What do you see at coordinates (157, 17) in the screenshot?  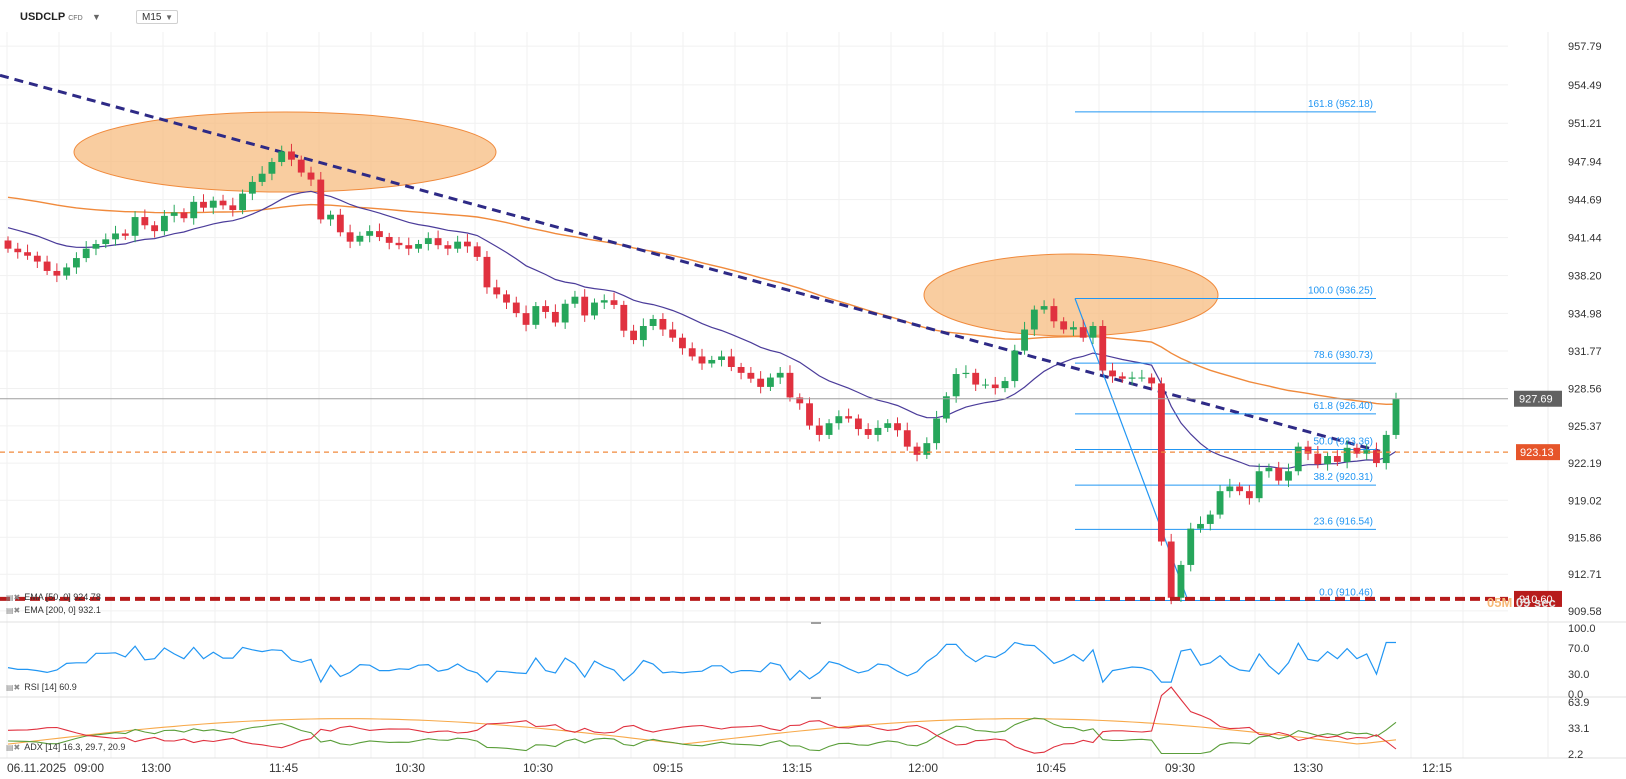 I see `timeframe-selector: M15 ▼` at bounding box center [157, 17].